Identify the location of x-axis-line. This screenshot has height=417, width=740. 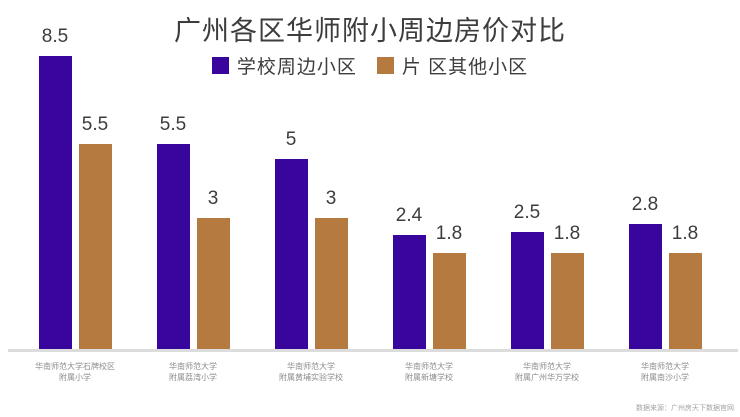
(373, 350).